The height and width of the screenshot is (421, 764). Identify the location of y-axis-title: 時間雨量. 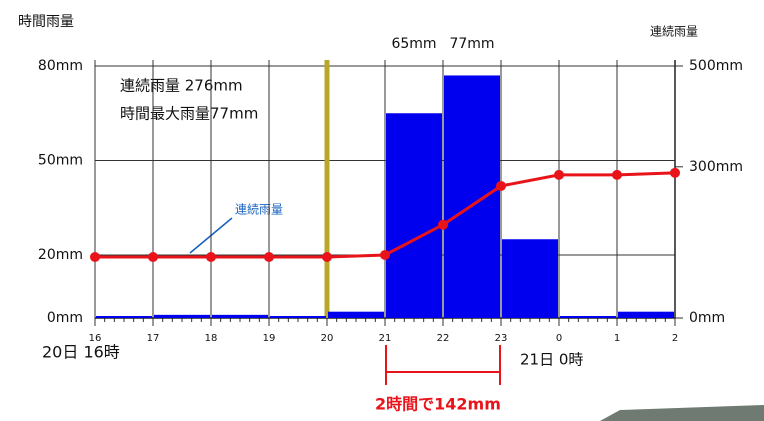
(46, 22).